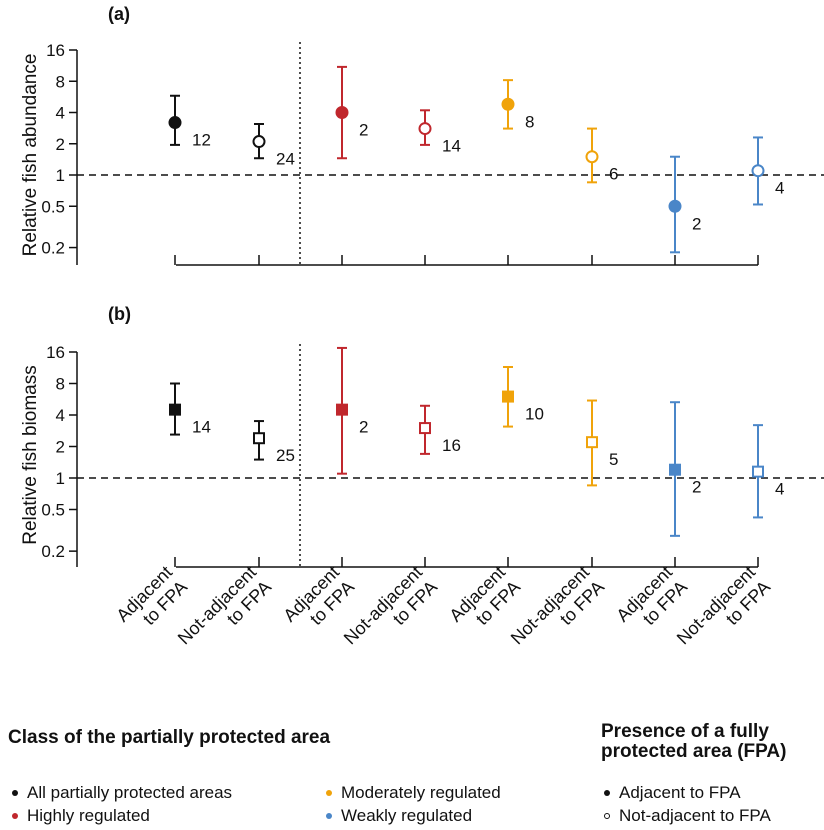 This screenshot has width=824, height=830. Describe the element at coordinates (407, 815) in the screenshot. I see `legend-label-weakly: Weakly regulated` at that location.